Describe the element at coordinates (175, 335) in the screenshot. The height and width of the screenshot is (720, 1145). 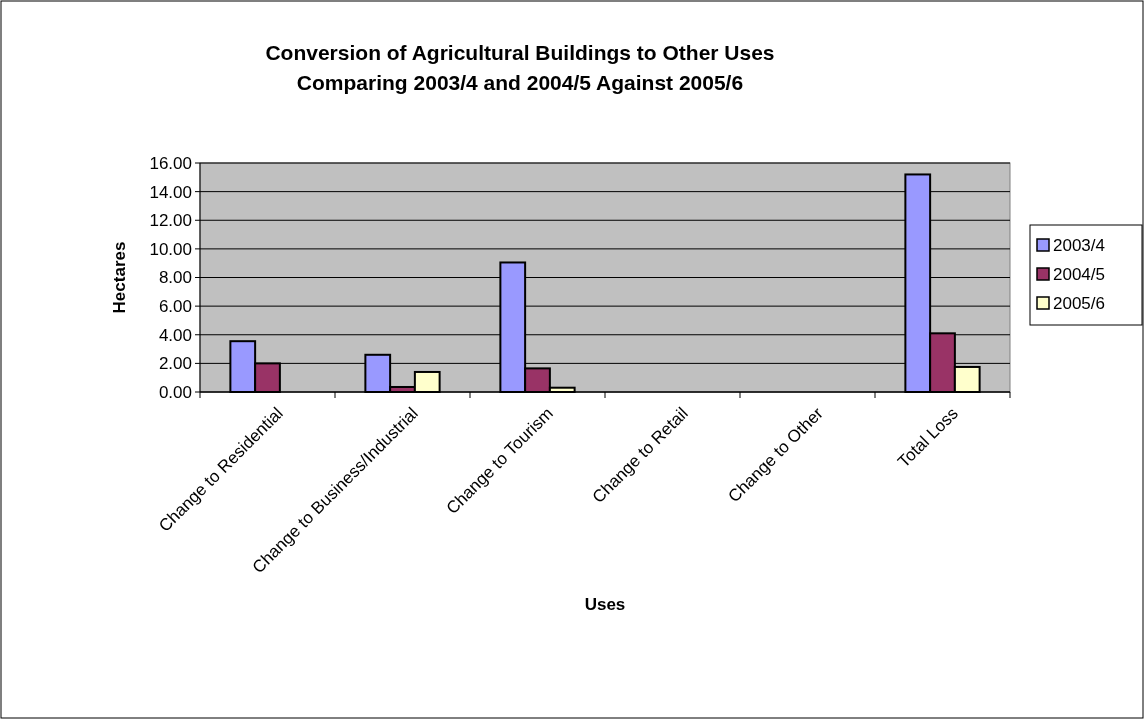
I see `y-tick-label: 4.00` at that location.